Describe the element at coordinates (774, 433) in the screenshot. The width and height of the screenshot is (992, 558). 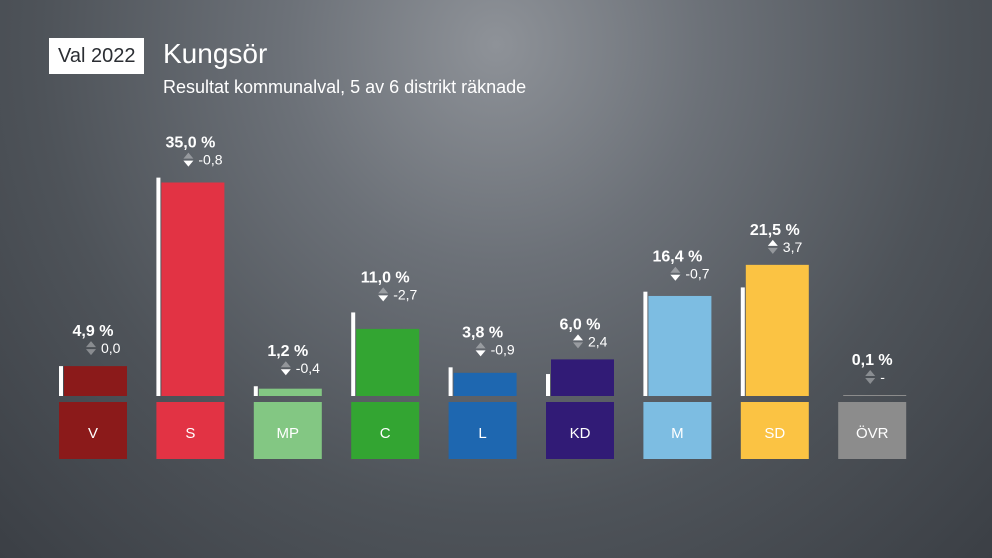
I see `party-label-sd: SD` at that location.